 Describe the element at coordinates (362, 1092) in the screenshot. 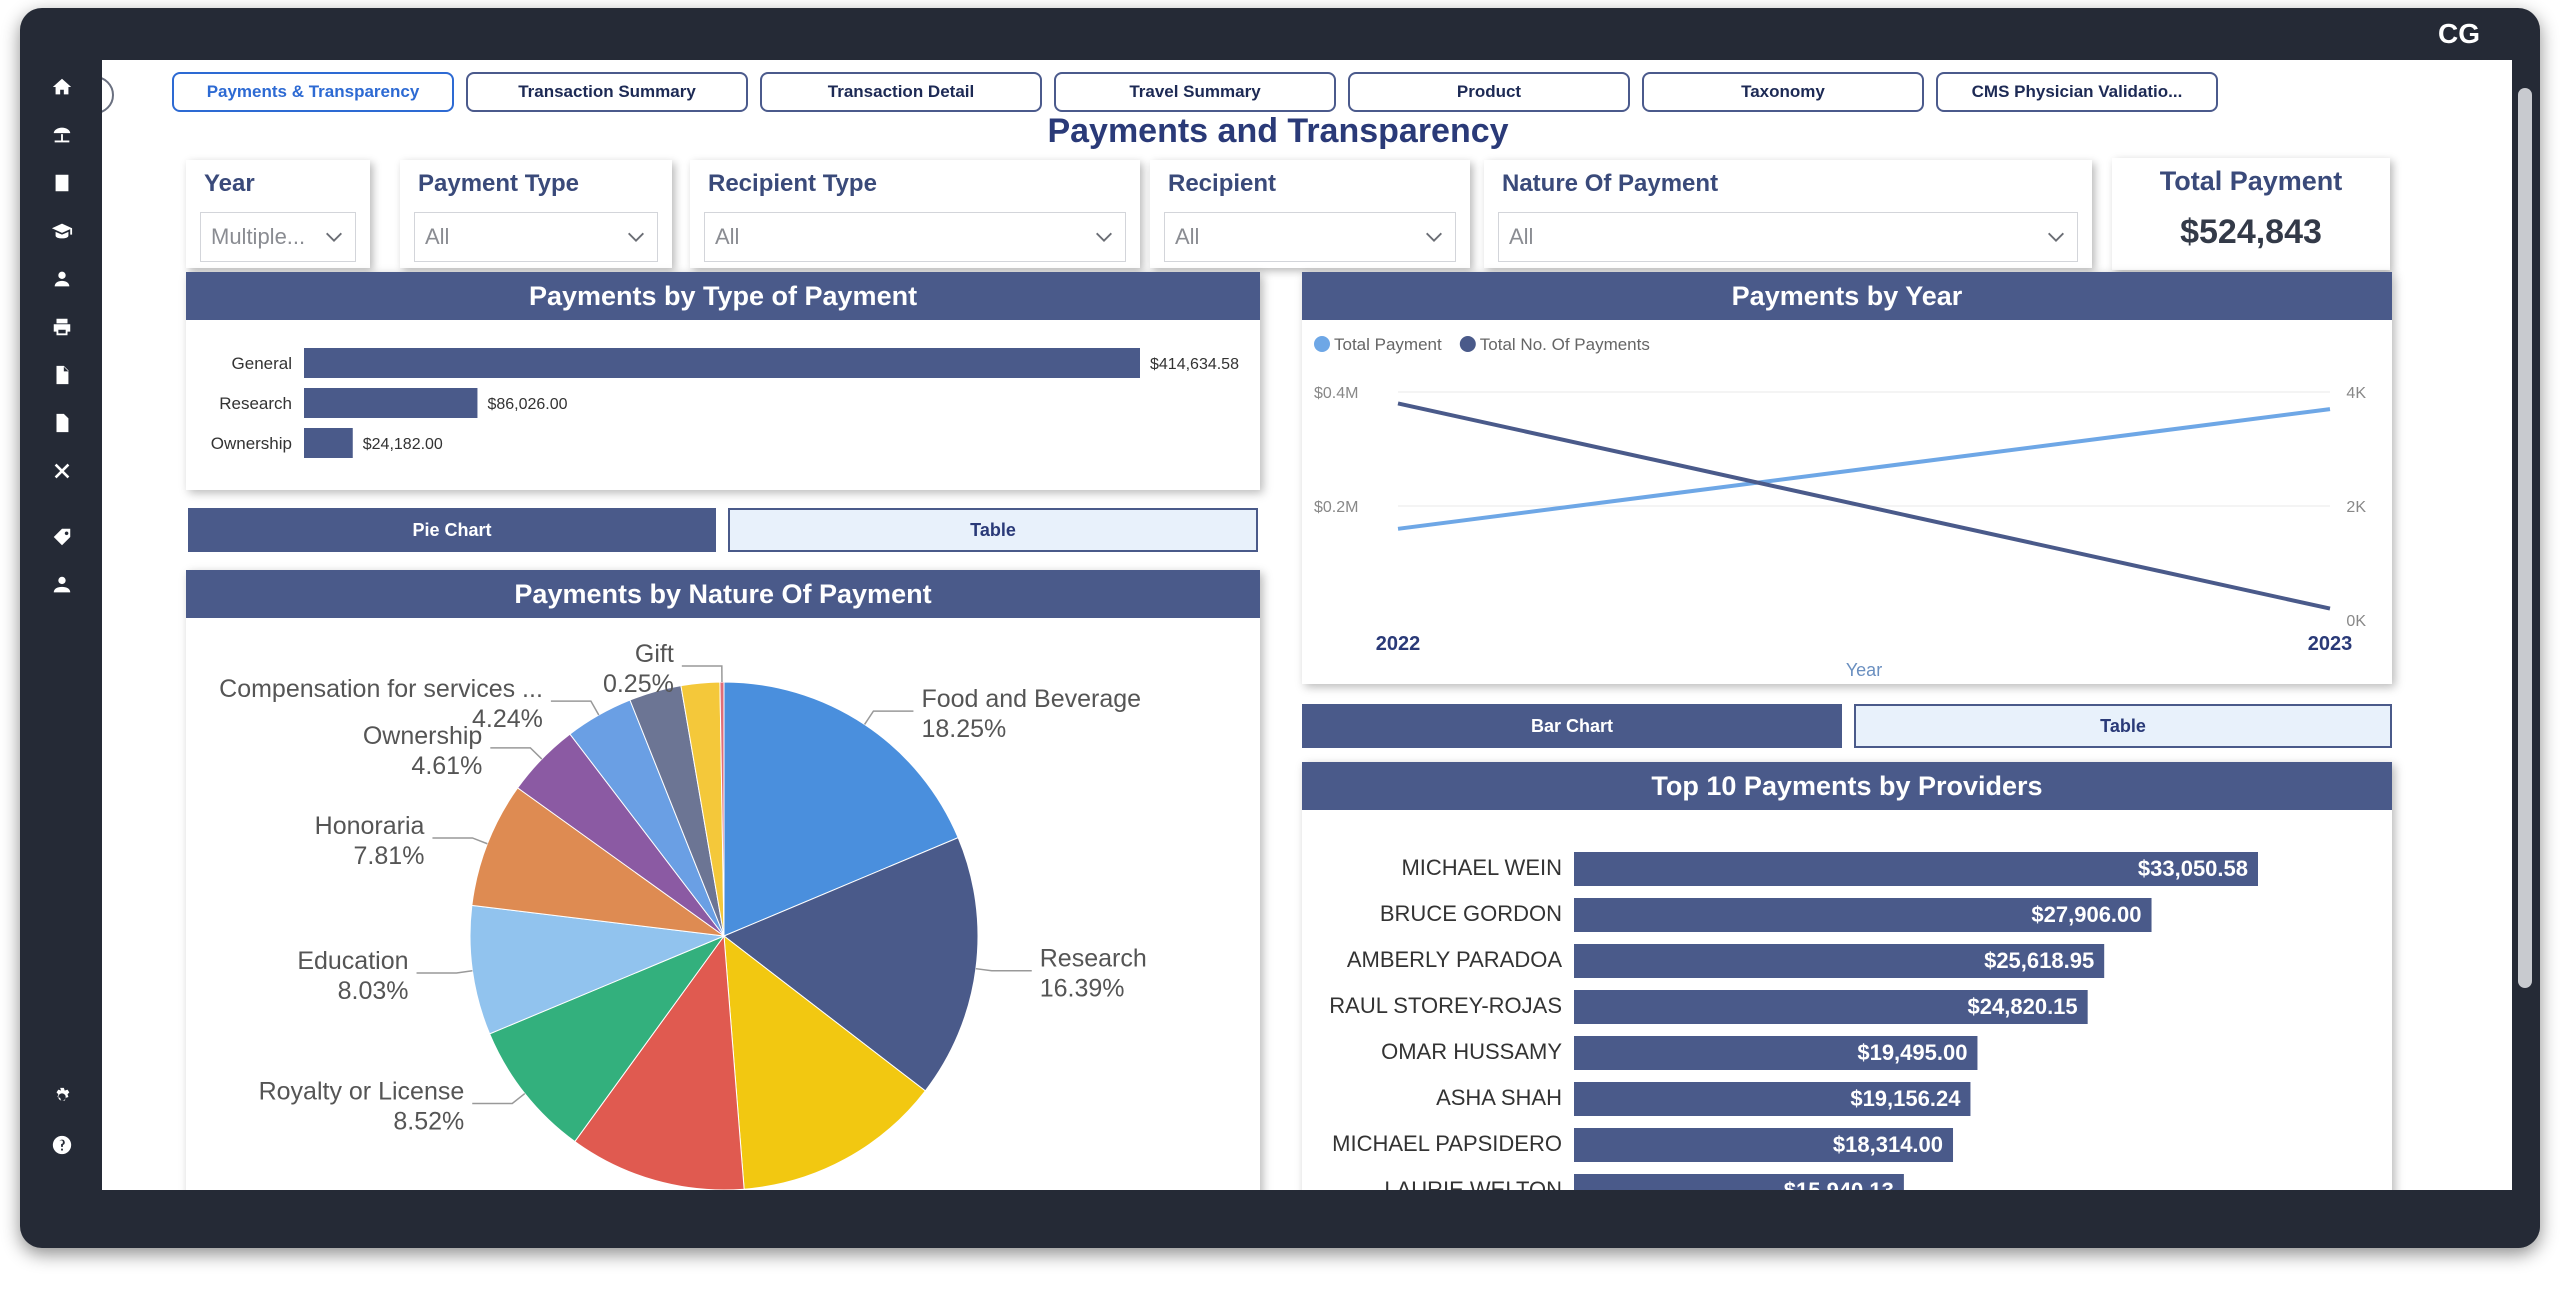

I see `slice-label: Royalty or License` at that location.